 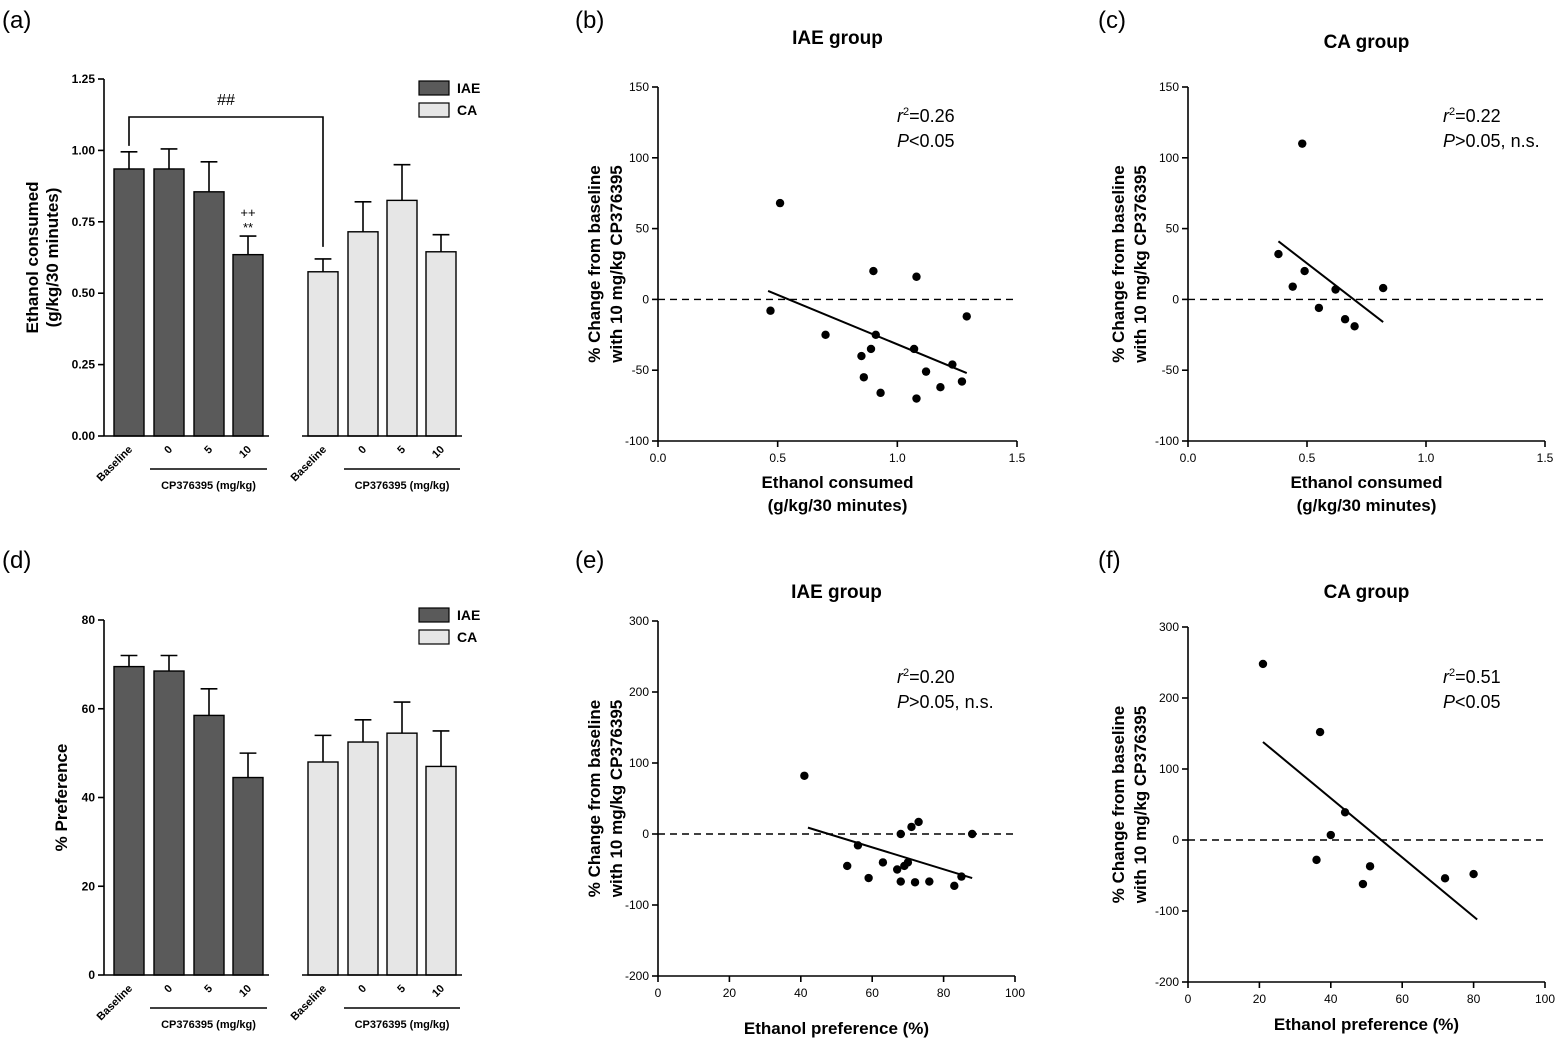 What do you see at coordinates (1472, 702) in the screenshot?
I see `p-value-text: P<0.05` at bounding box center [1472, 702].